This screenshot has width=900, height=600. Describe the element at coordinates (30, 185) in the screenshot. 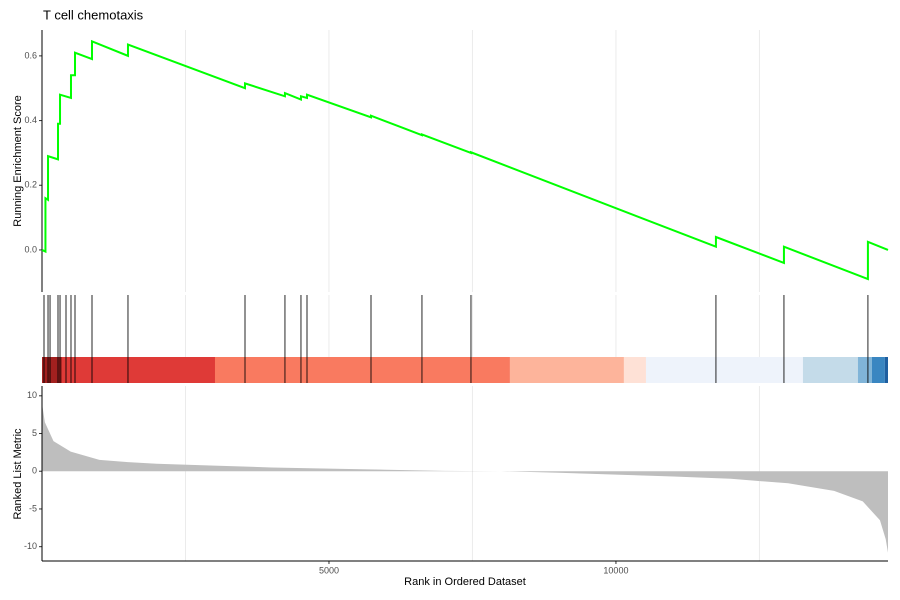

I see `y-tick-label: 0.2` at that location.